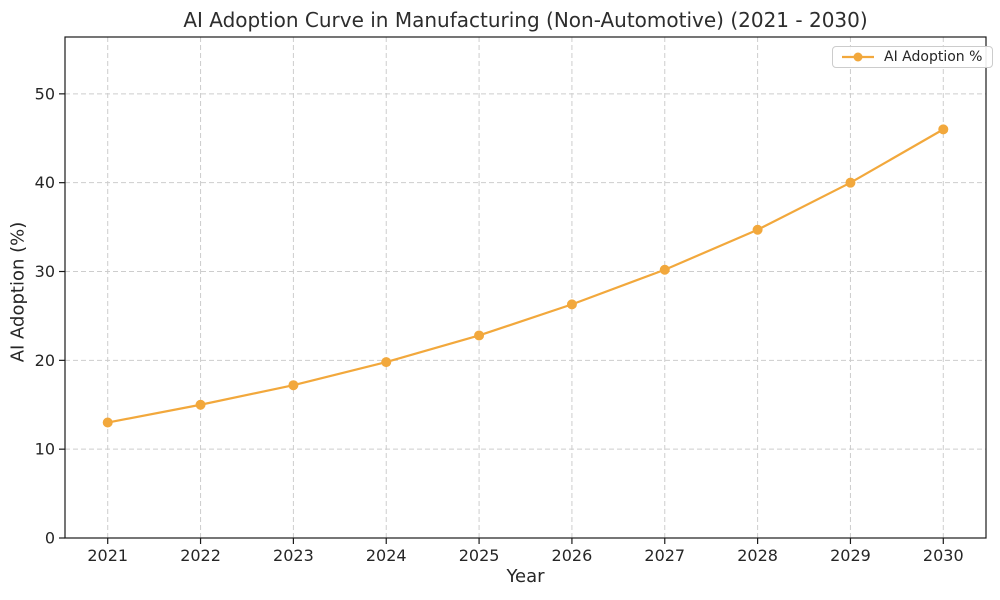 Image resolution: width=1000 pixels, height=600 pixels. What do you see at coordinates (45, 449) in the screenshot?
I see `y-tick-label: 10` at bounding box center [45, 449].